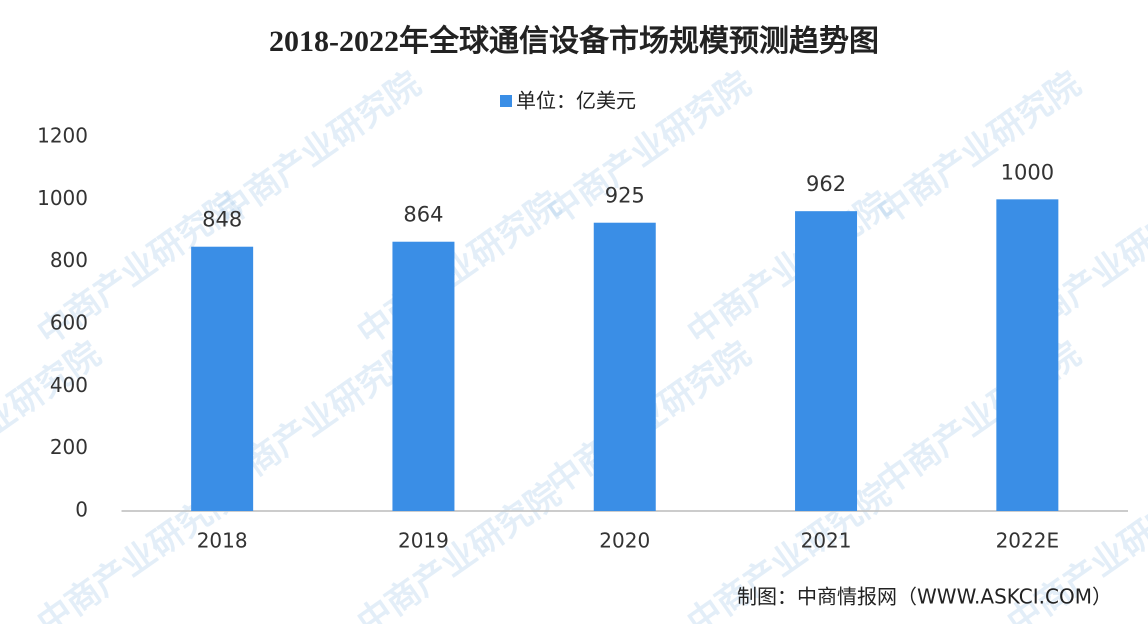  Describe the element at coordinates (576, 101) in the screenshot. I see `legend-label: 单位：亿美元` at that location.